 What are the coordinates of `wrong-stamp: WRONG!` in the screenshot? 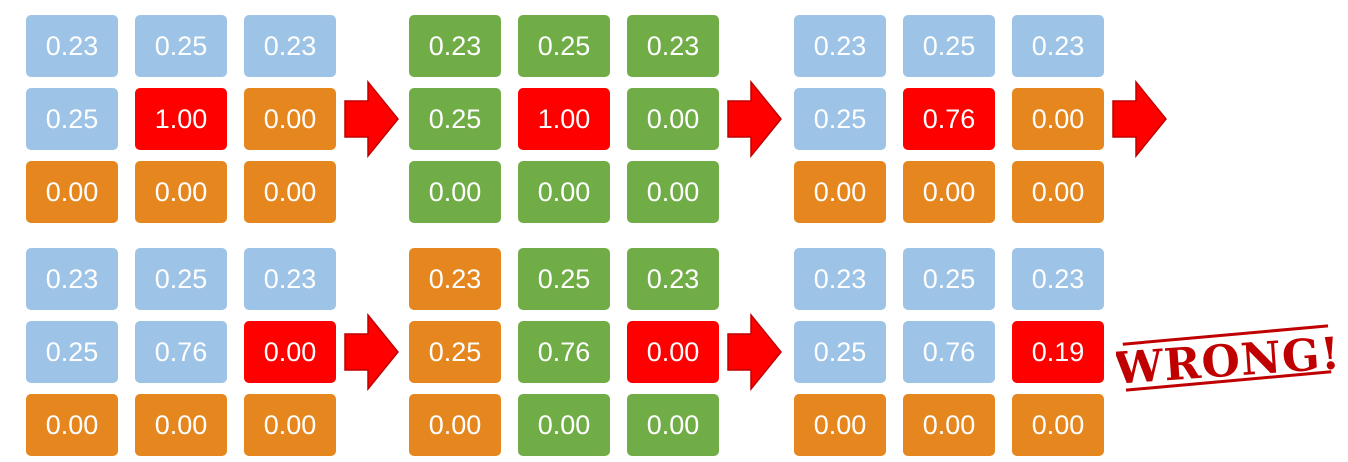 It's located at (1227, 359).